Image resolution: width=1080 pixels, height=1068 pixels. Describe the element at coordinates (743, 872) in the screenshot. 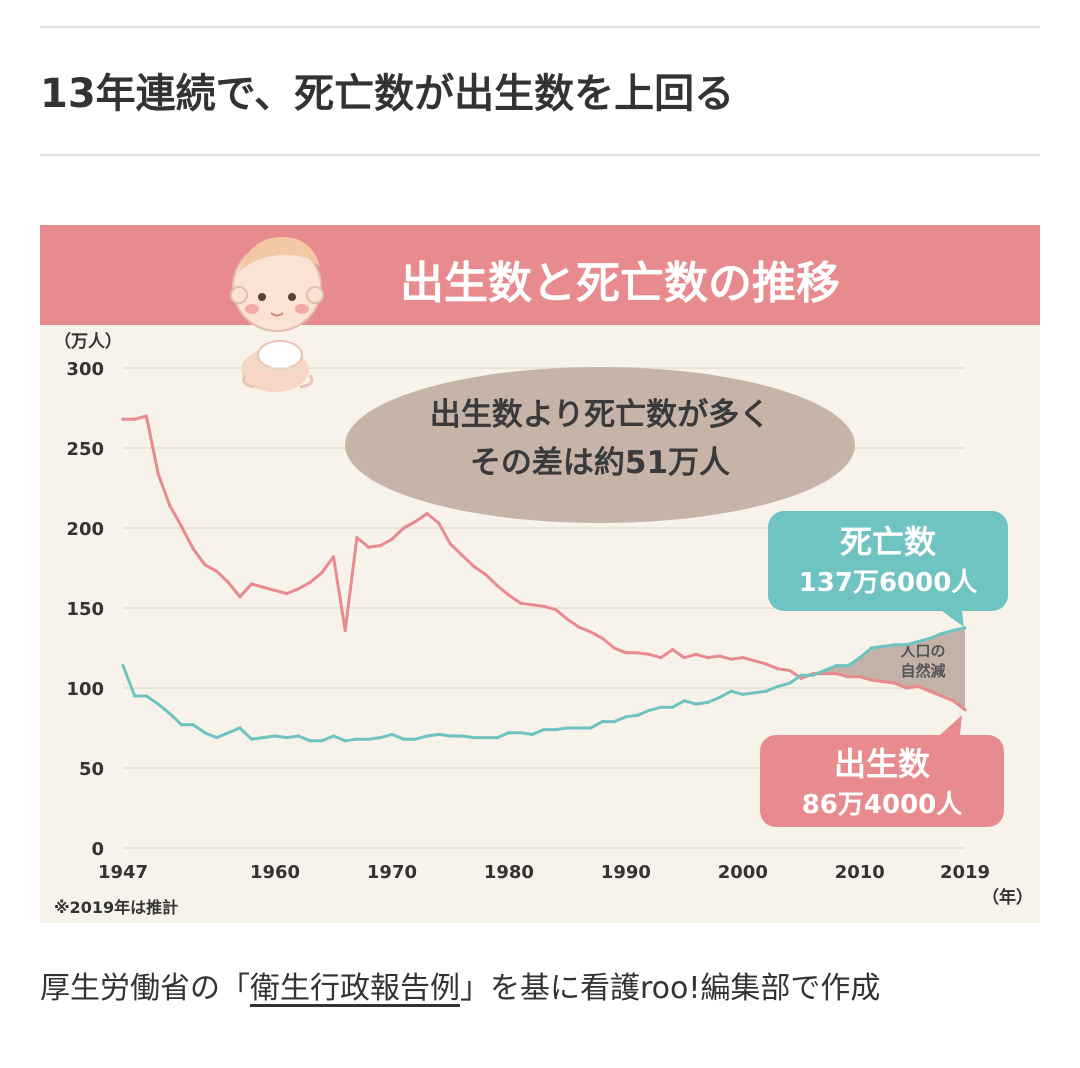

I see `x-tick-label: 2000` at that location.